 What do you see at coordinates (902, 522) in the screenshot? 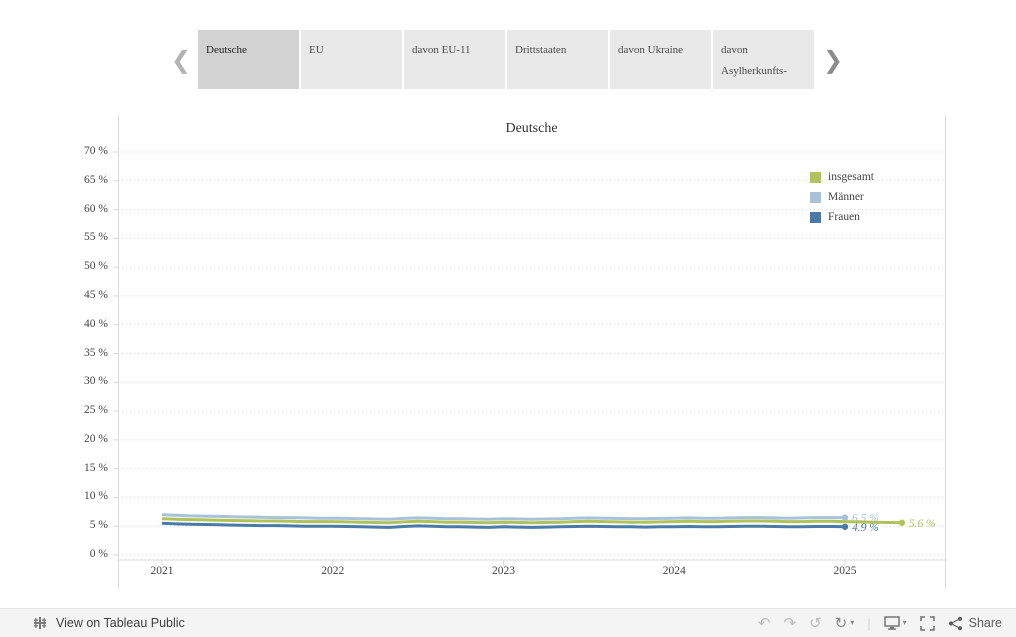
I see `series-end-marker-insgesamt` at bounding box center [902, 522].